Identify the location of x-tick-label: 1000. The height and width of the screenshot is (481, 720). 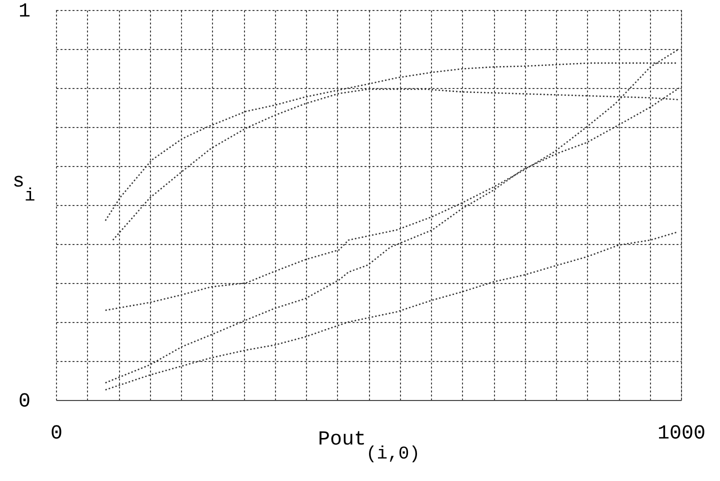
(681, 434).